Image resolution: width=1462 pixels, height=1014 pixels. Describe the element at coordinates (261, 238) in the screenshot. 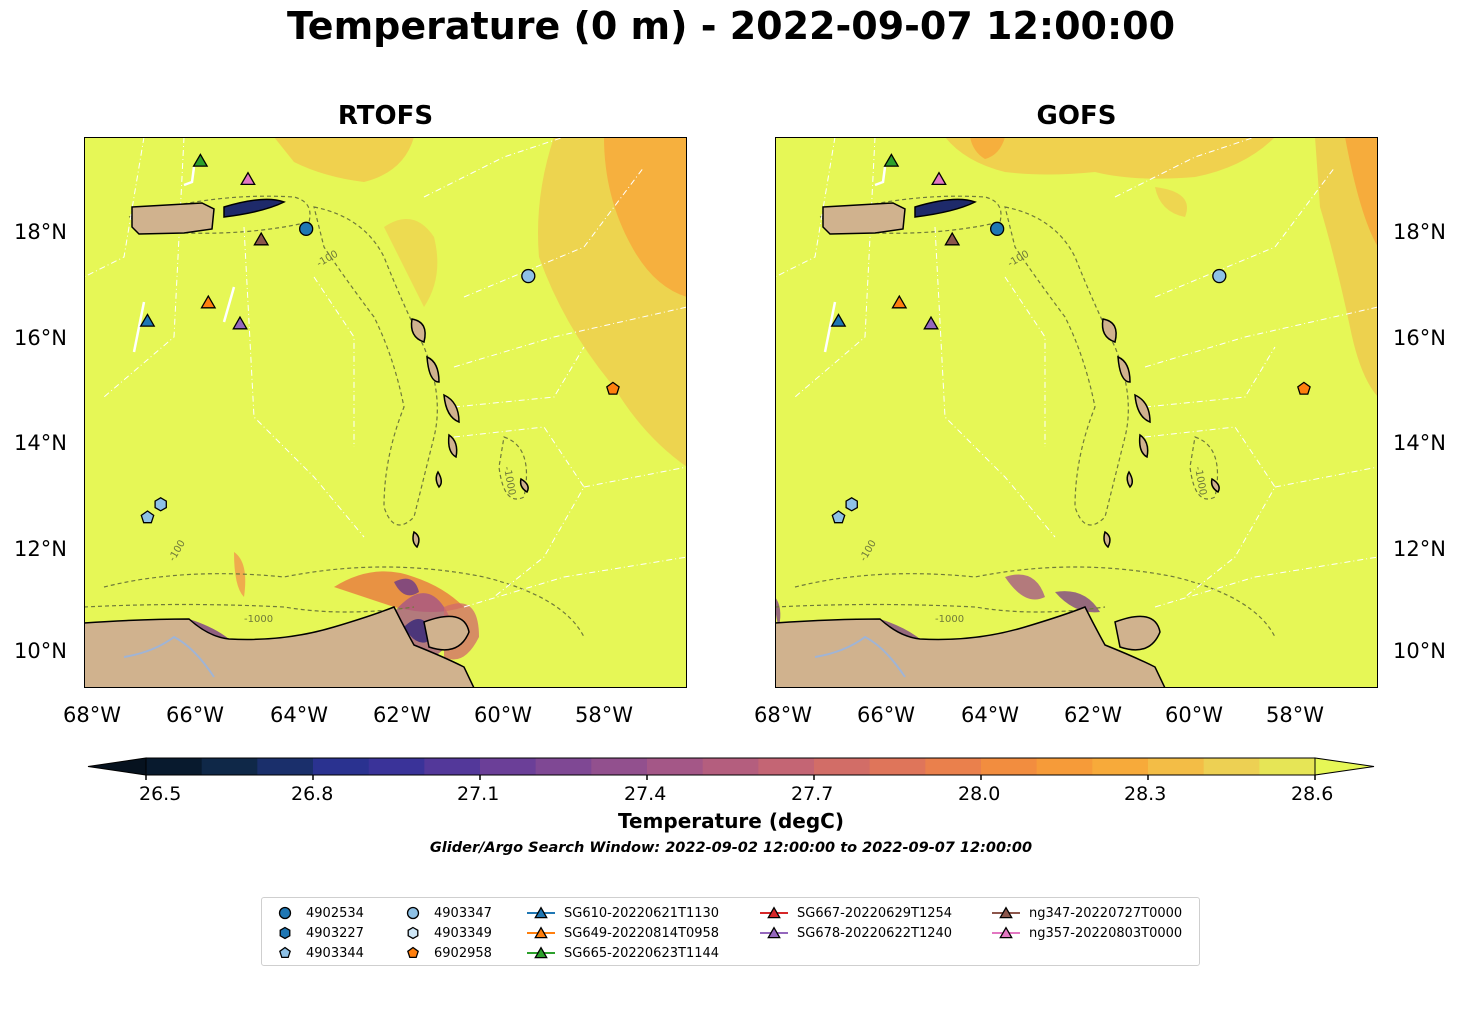

I see `observation-marker-ng347-20220727T0000` at that location.